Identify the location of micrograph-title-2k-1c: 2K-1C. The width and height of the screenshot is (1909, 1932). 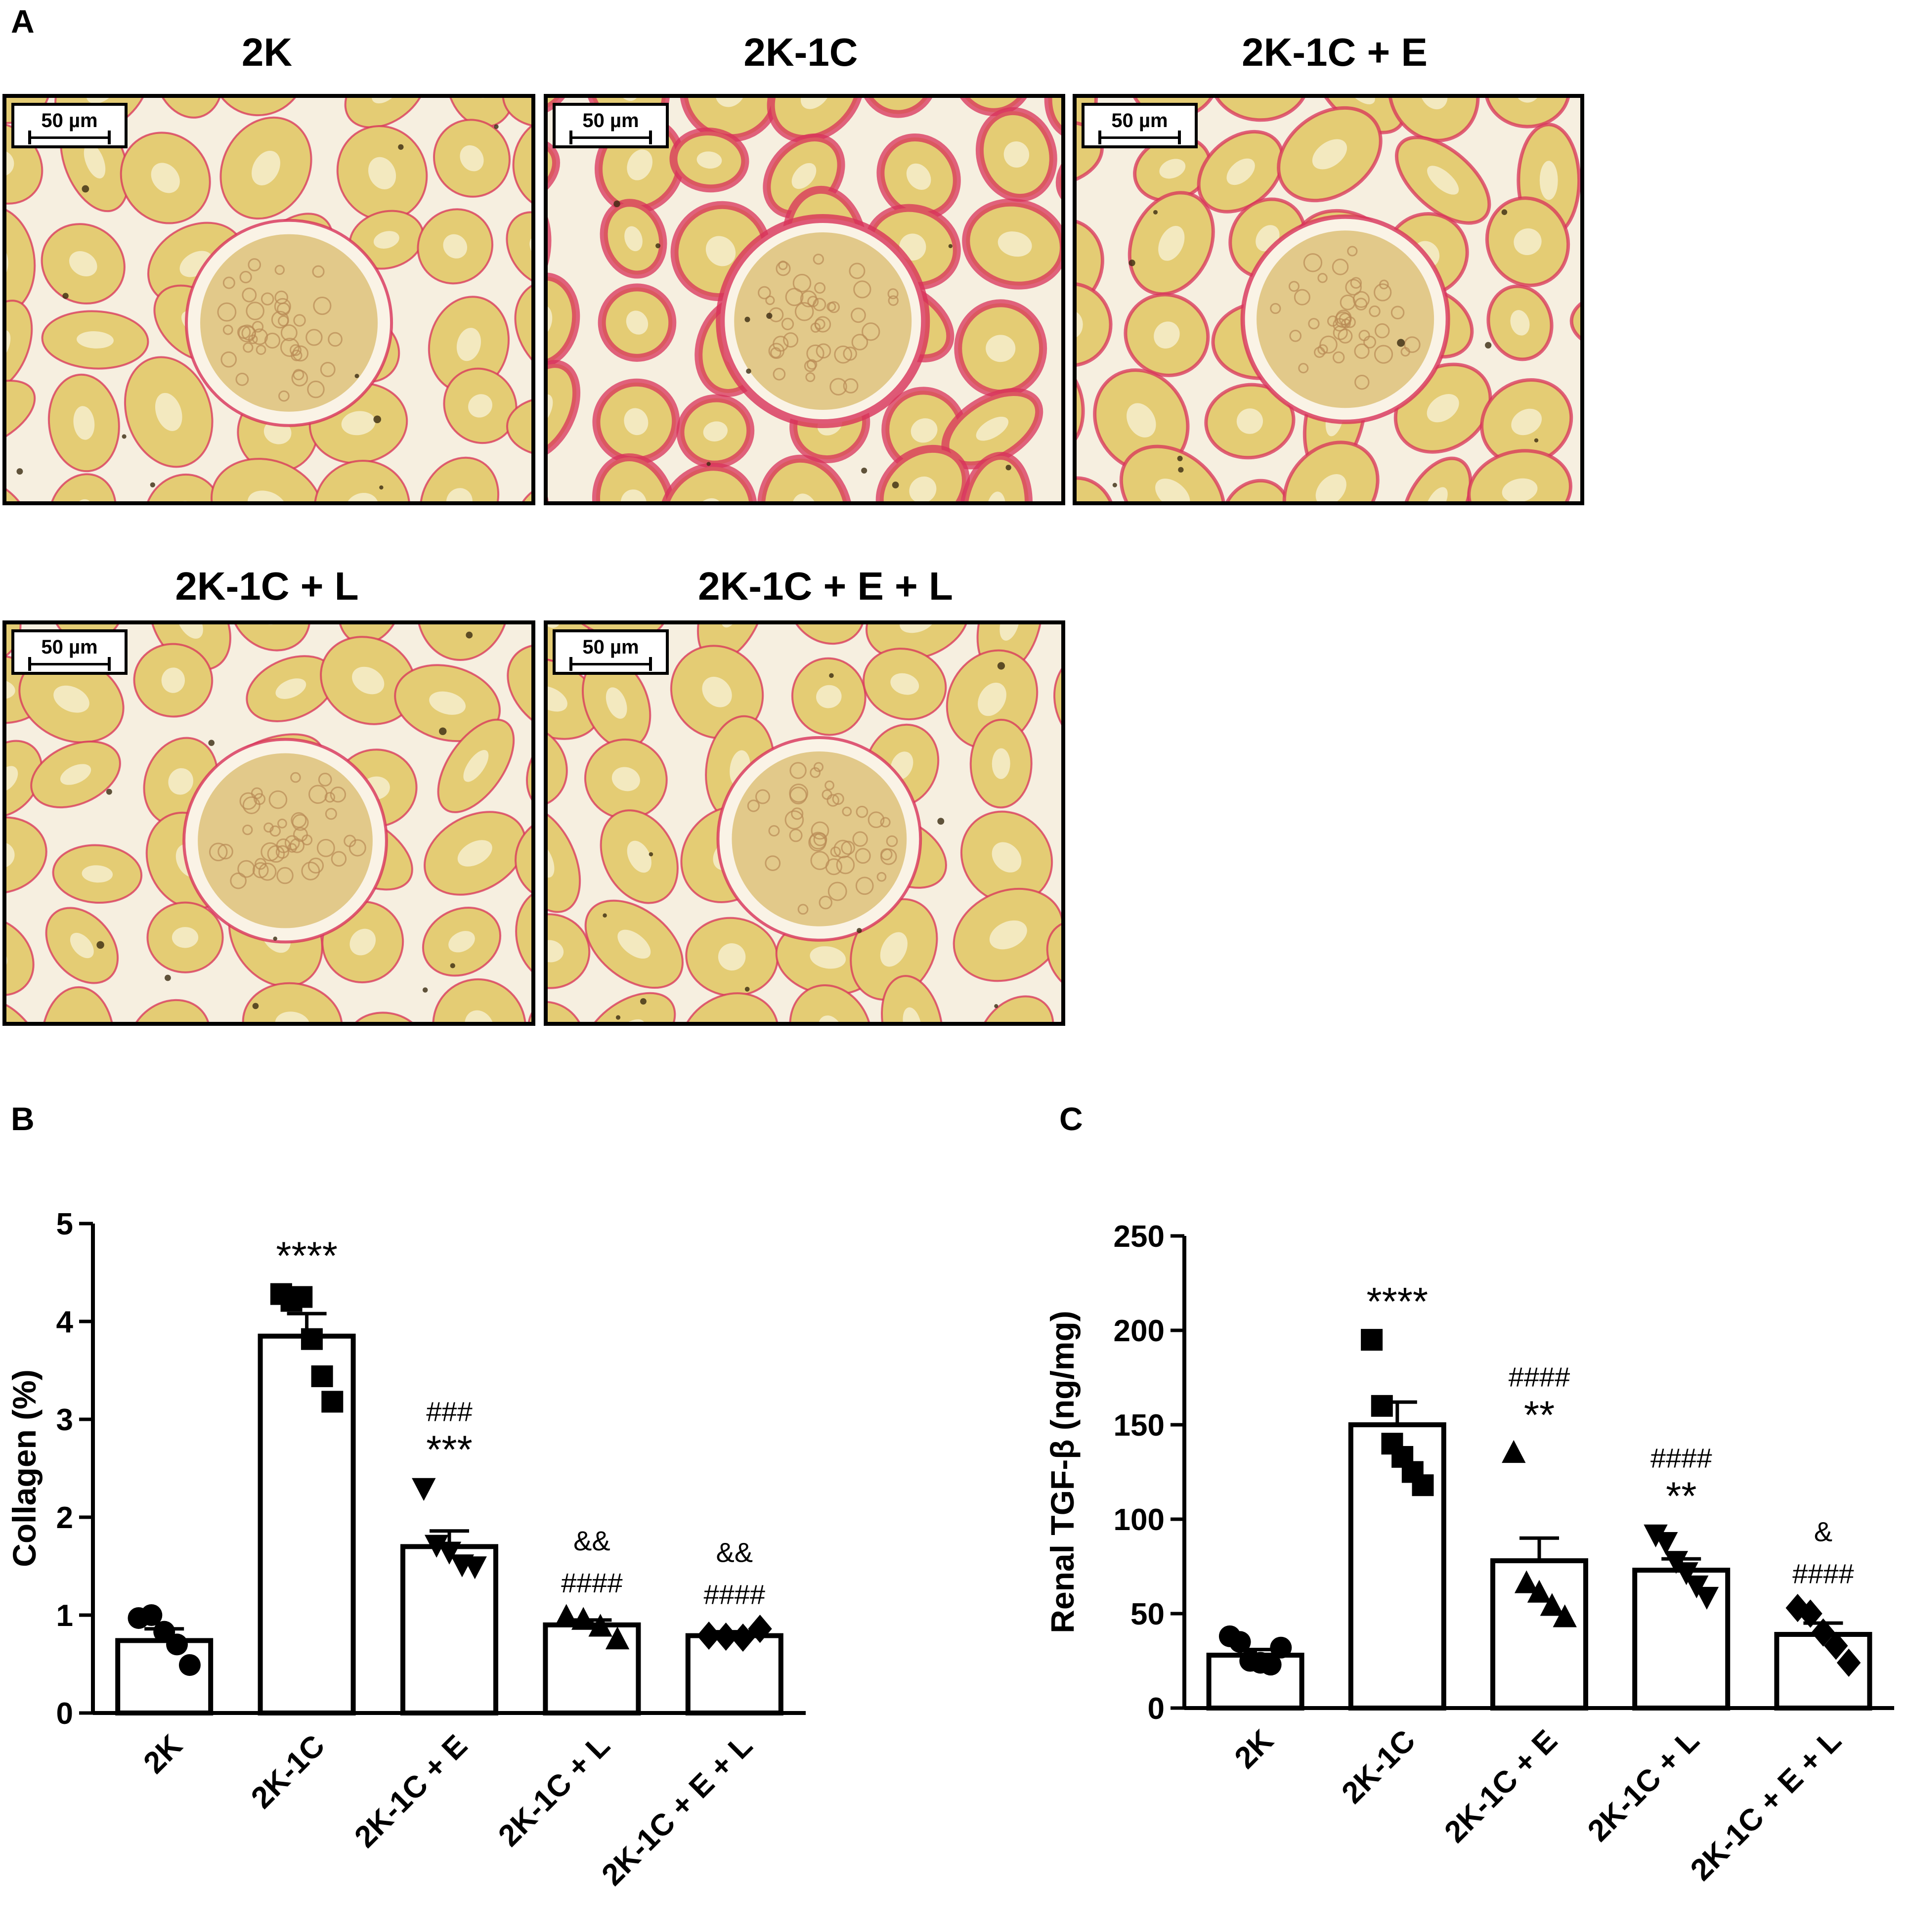
(800, 52).